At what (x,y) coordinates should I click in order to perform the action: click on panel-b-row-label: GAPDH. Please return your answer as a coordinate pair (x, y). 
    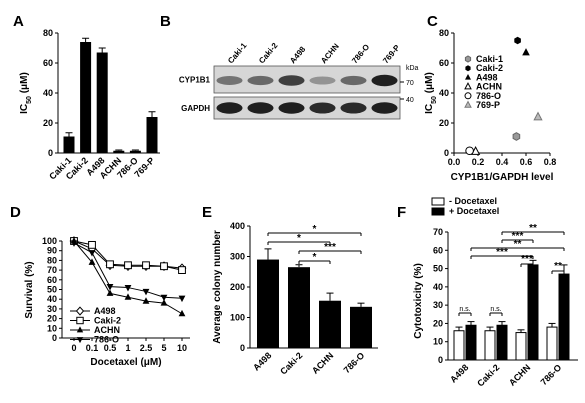
    Looking at the image, I should click on (195, 108).